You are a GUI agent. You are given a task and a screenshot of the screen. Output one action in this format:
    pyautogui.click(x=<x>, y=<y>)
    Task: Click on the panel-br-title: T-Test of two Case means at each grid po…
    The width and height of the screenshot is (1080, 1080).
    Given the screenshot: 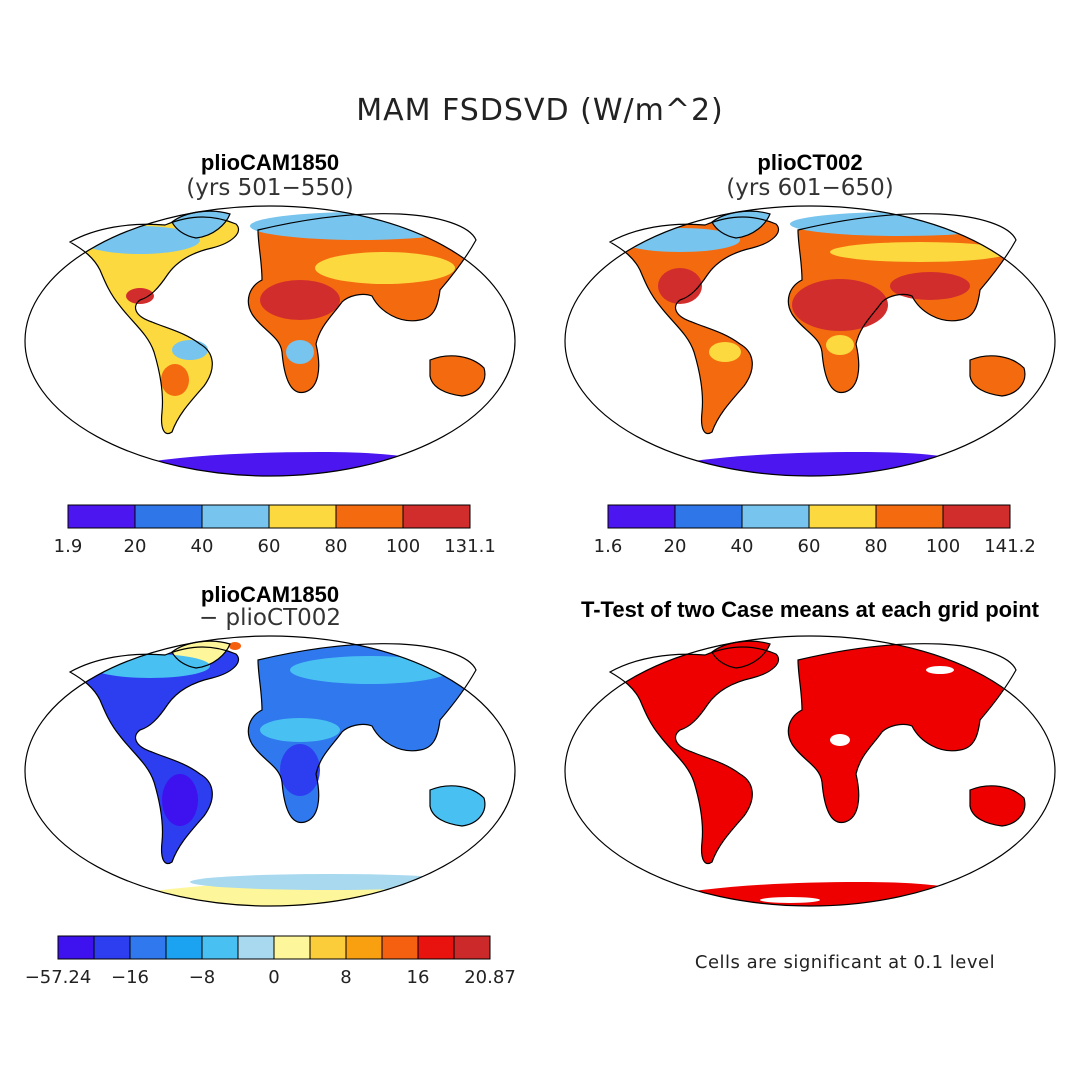 What is the action you would take?
    pyautogui.click(x=809, y=609)
    